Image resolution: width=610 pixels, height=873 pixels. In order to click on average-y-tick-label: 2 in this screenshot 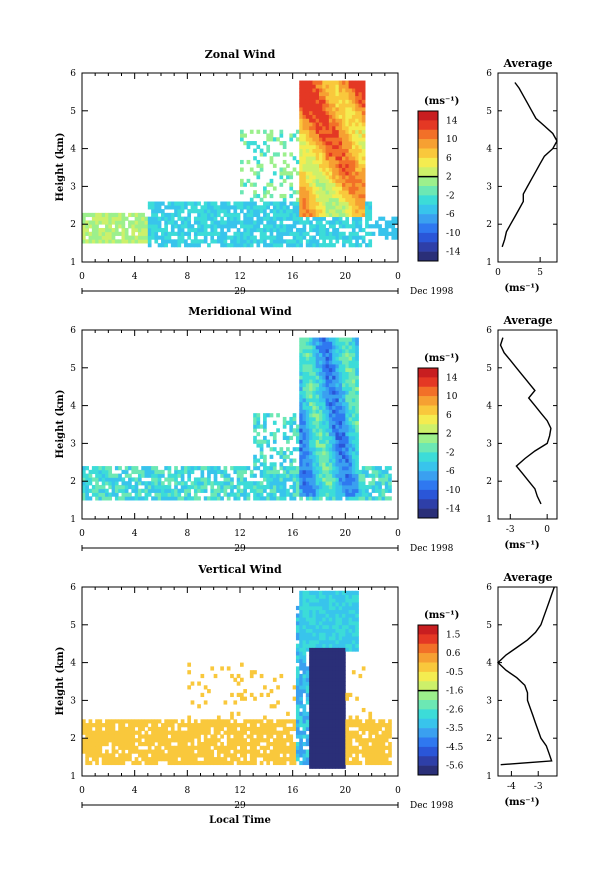, I will do `click(489, 225)`.